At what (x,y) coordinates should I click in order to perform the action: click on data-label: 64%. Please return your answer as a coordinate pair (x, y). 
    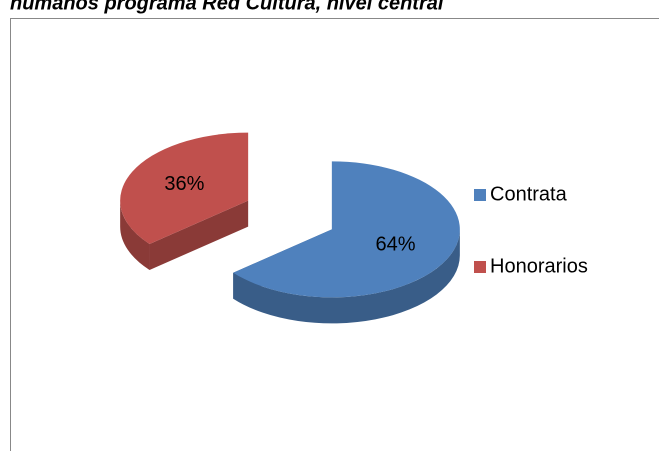
    Looking at the image, I should click on (396, 245).